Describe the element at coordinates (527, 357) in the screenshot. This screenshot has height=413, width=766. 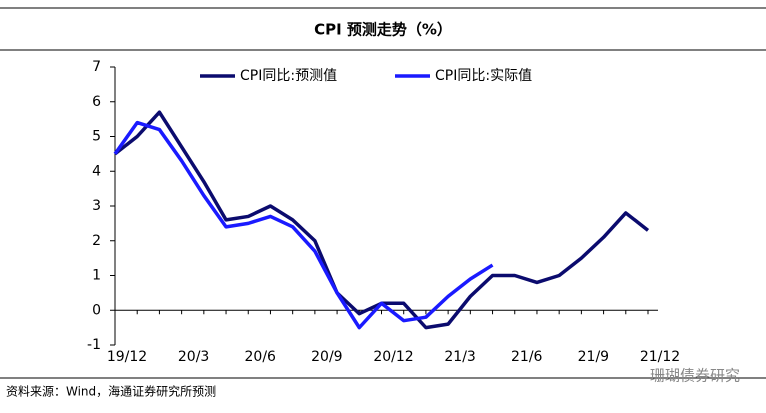
I see `x-tick-label: 21/6` at that location.